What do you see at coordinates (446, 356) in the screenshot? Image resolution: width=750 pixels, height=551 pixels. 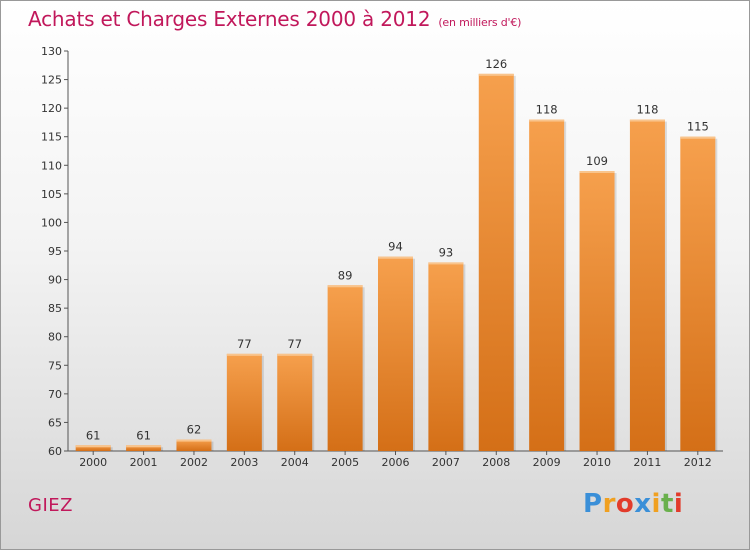 I see `bar-2007` at bounding box center [446, 356].